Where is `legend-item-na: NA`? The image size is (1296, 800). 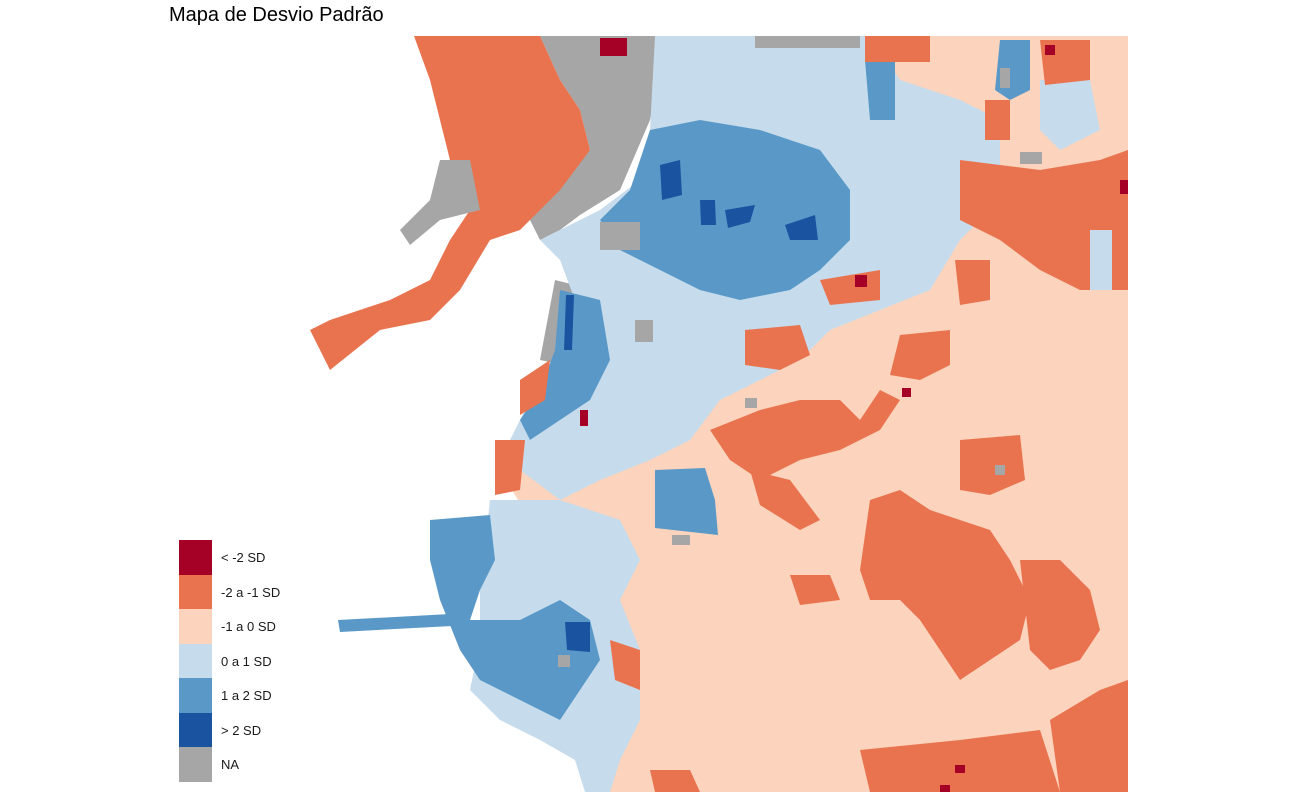 legend-item-na: NA is located at coordinates (259, 764).